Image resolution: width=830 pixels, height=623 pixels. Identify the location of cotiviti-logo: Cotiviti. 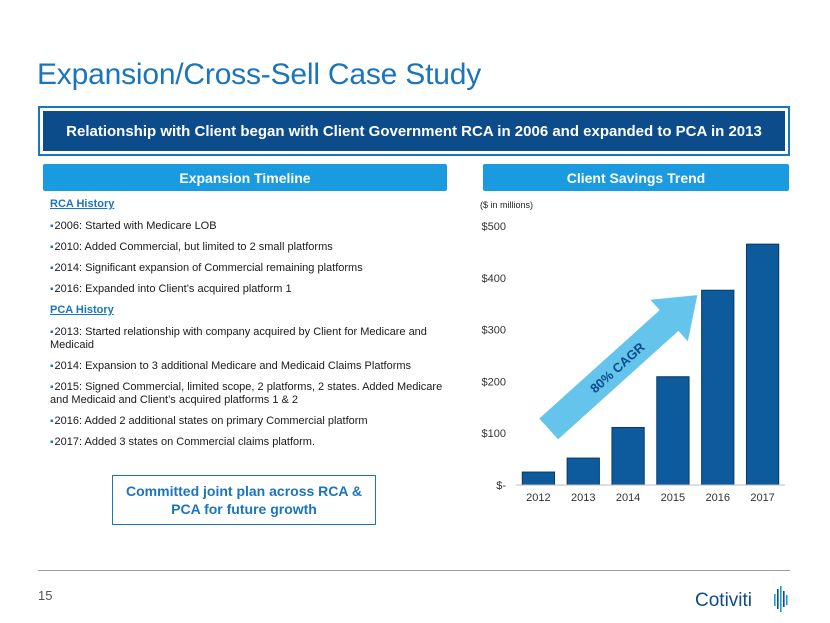
(741, 599).